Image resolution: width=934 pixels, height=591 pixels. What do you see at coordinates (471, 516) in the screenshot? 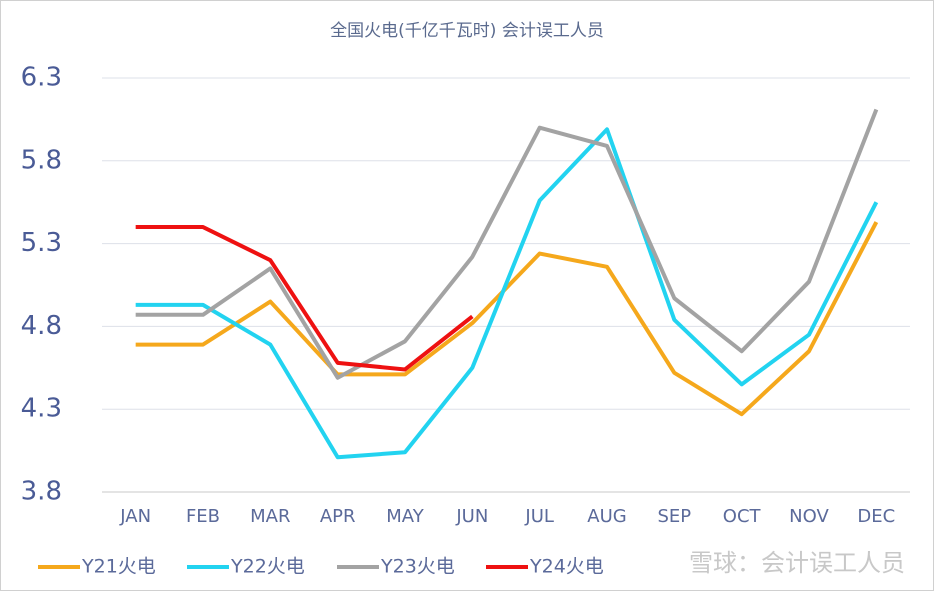
I see `x-tick-label: JUN` at bounding box center [471, 516].